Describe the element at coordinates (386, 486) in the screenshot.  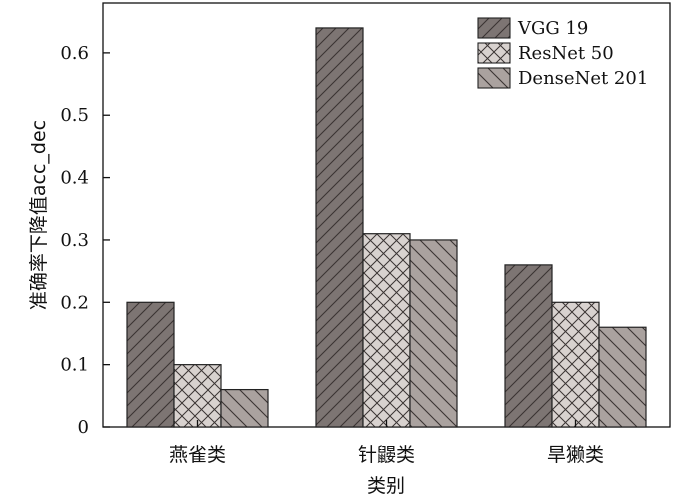
I see `x-axis-title: 类别` at that location.